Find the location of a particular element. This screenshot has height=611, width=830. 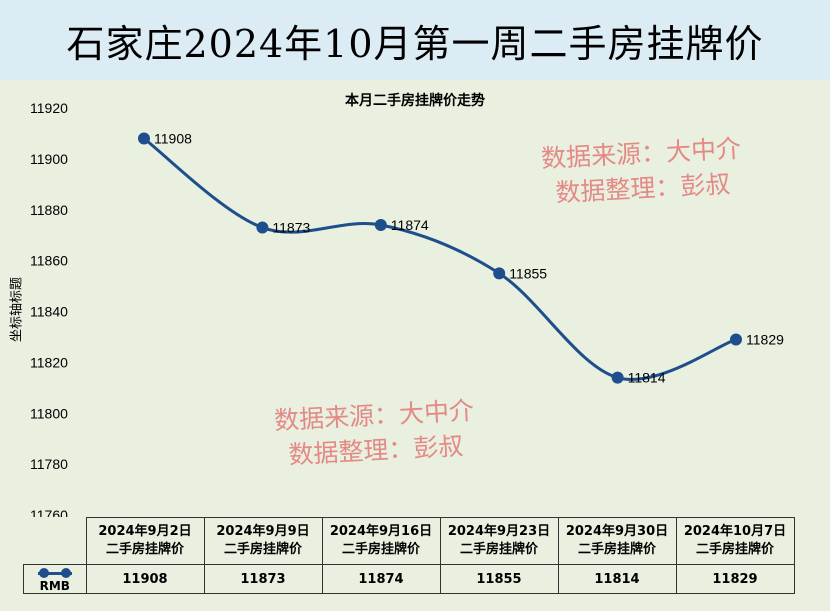

data-label: 11873 is located at coordinates (291, 228).